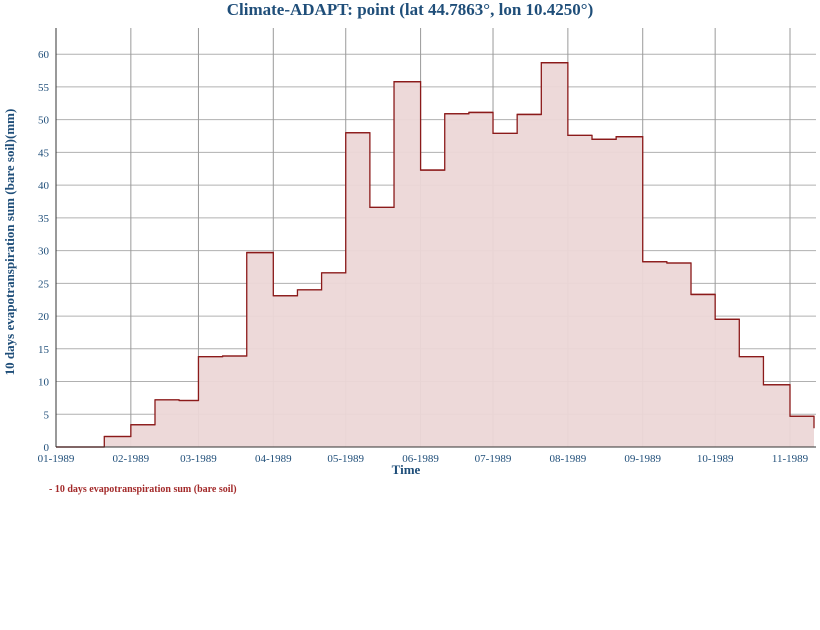  What do you see at coordinates (44, 252) in the screenshot?
I see `y-tick-label: 30` at bounding box center [44, 252].